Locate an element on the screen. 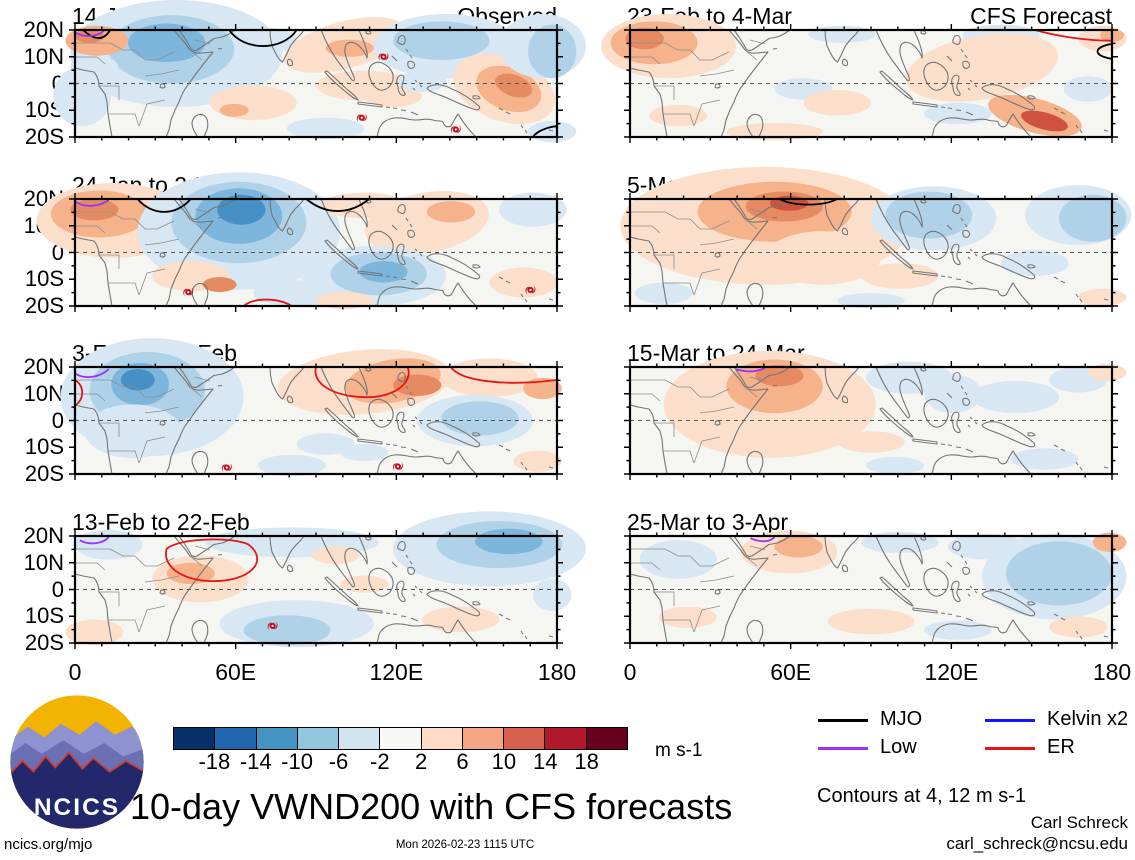 The width and height of the screenshot is (1135, 860). low-legend-line is located at coordinates (843, 748).